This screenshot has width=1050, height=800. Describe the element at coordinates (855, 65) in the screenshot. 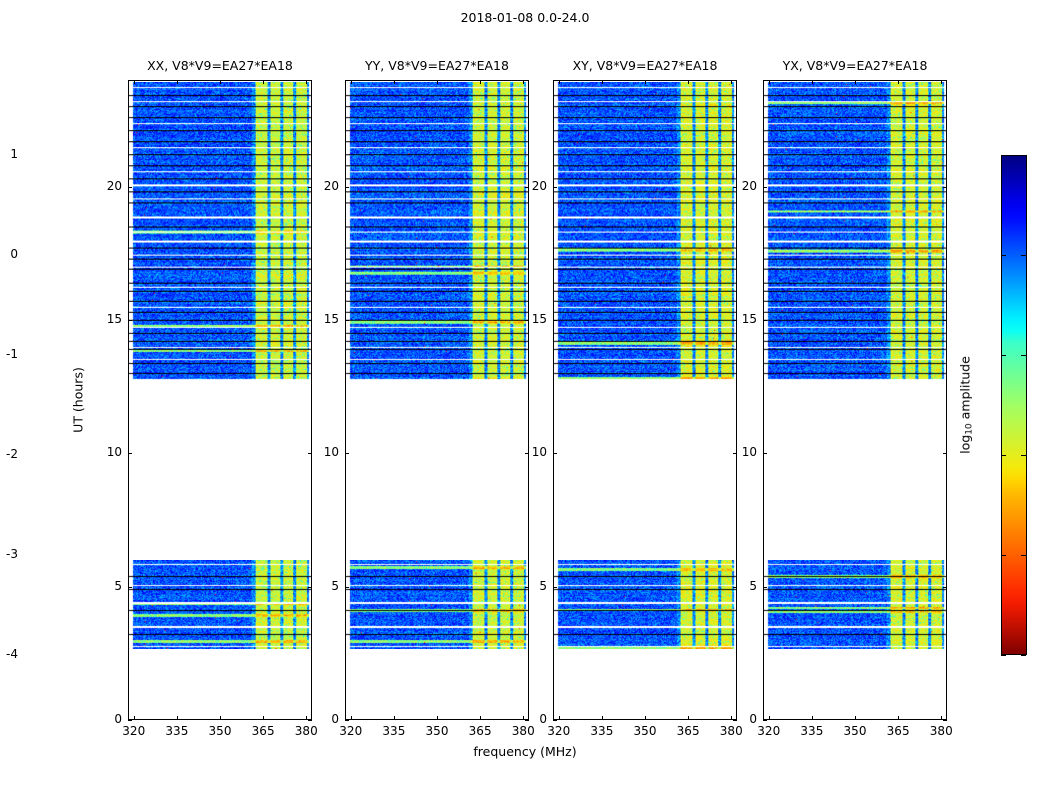

I see `panel-title: YX, V8*V9=EA27*EA18` at that location.